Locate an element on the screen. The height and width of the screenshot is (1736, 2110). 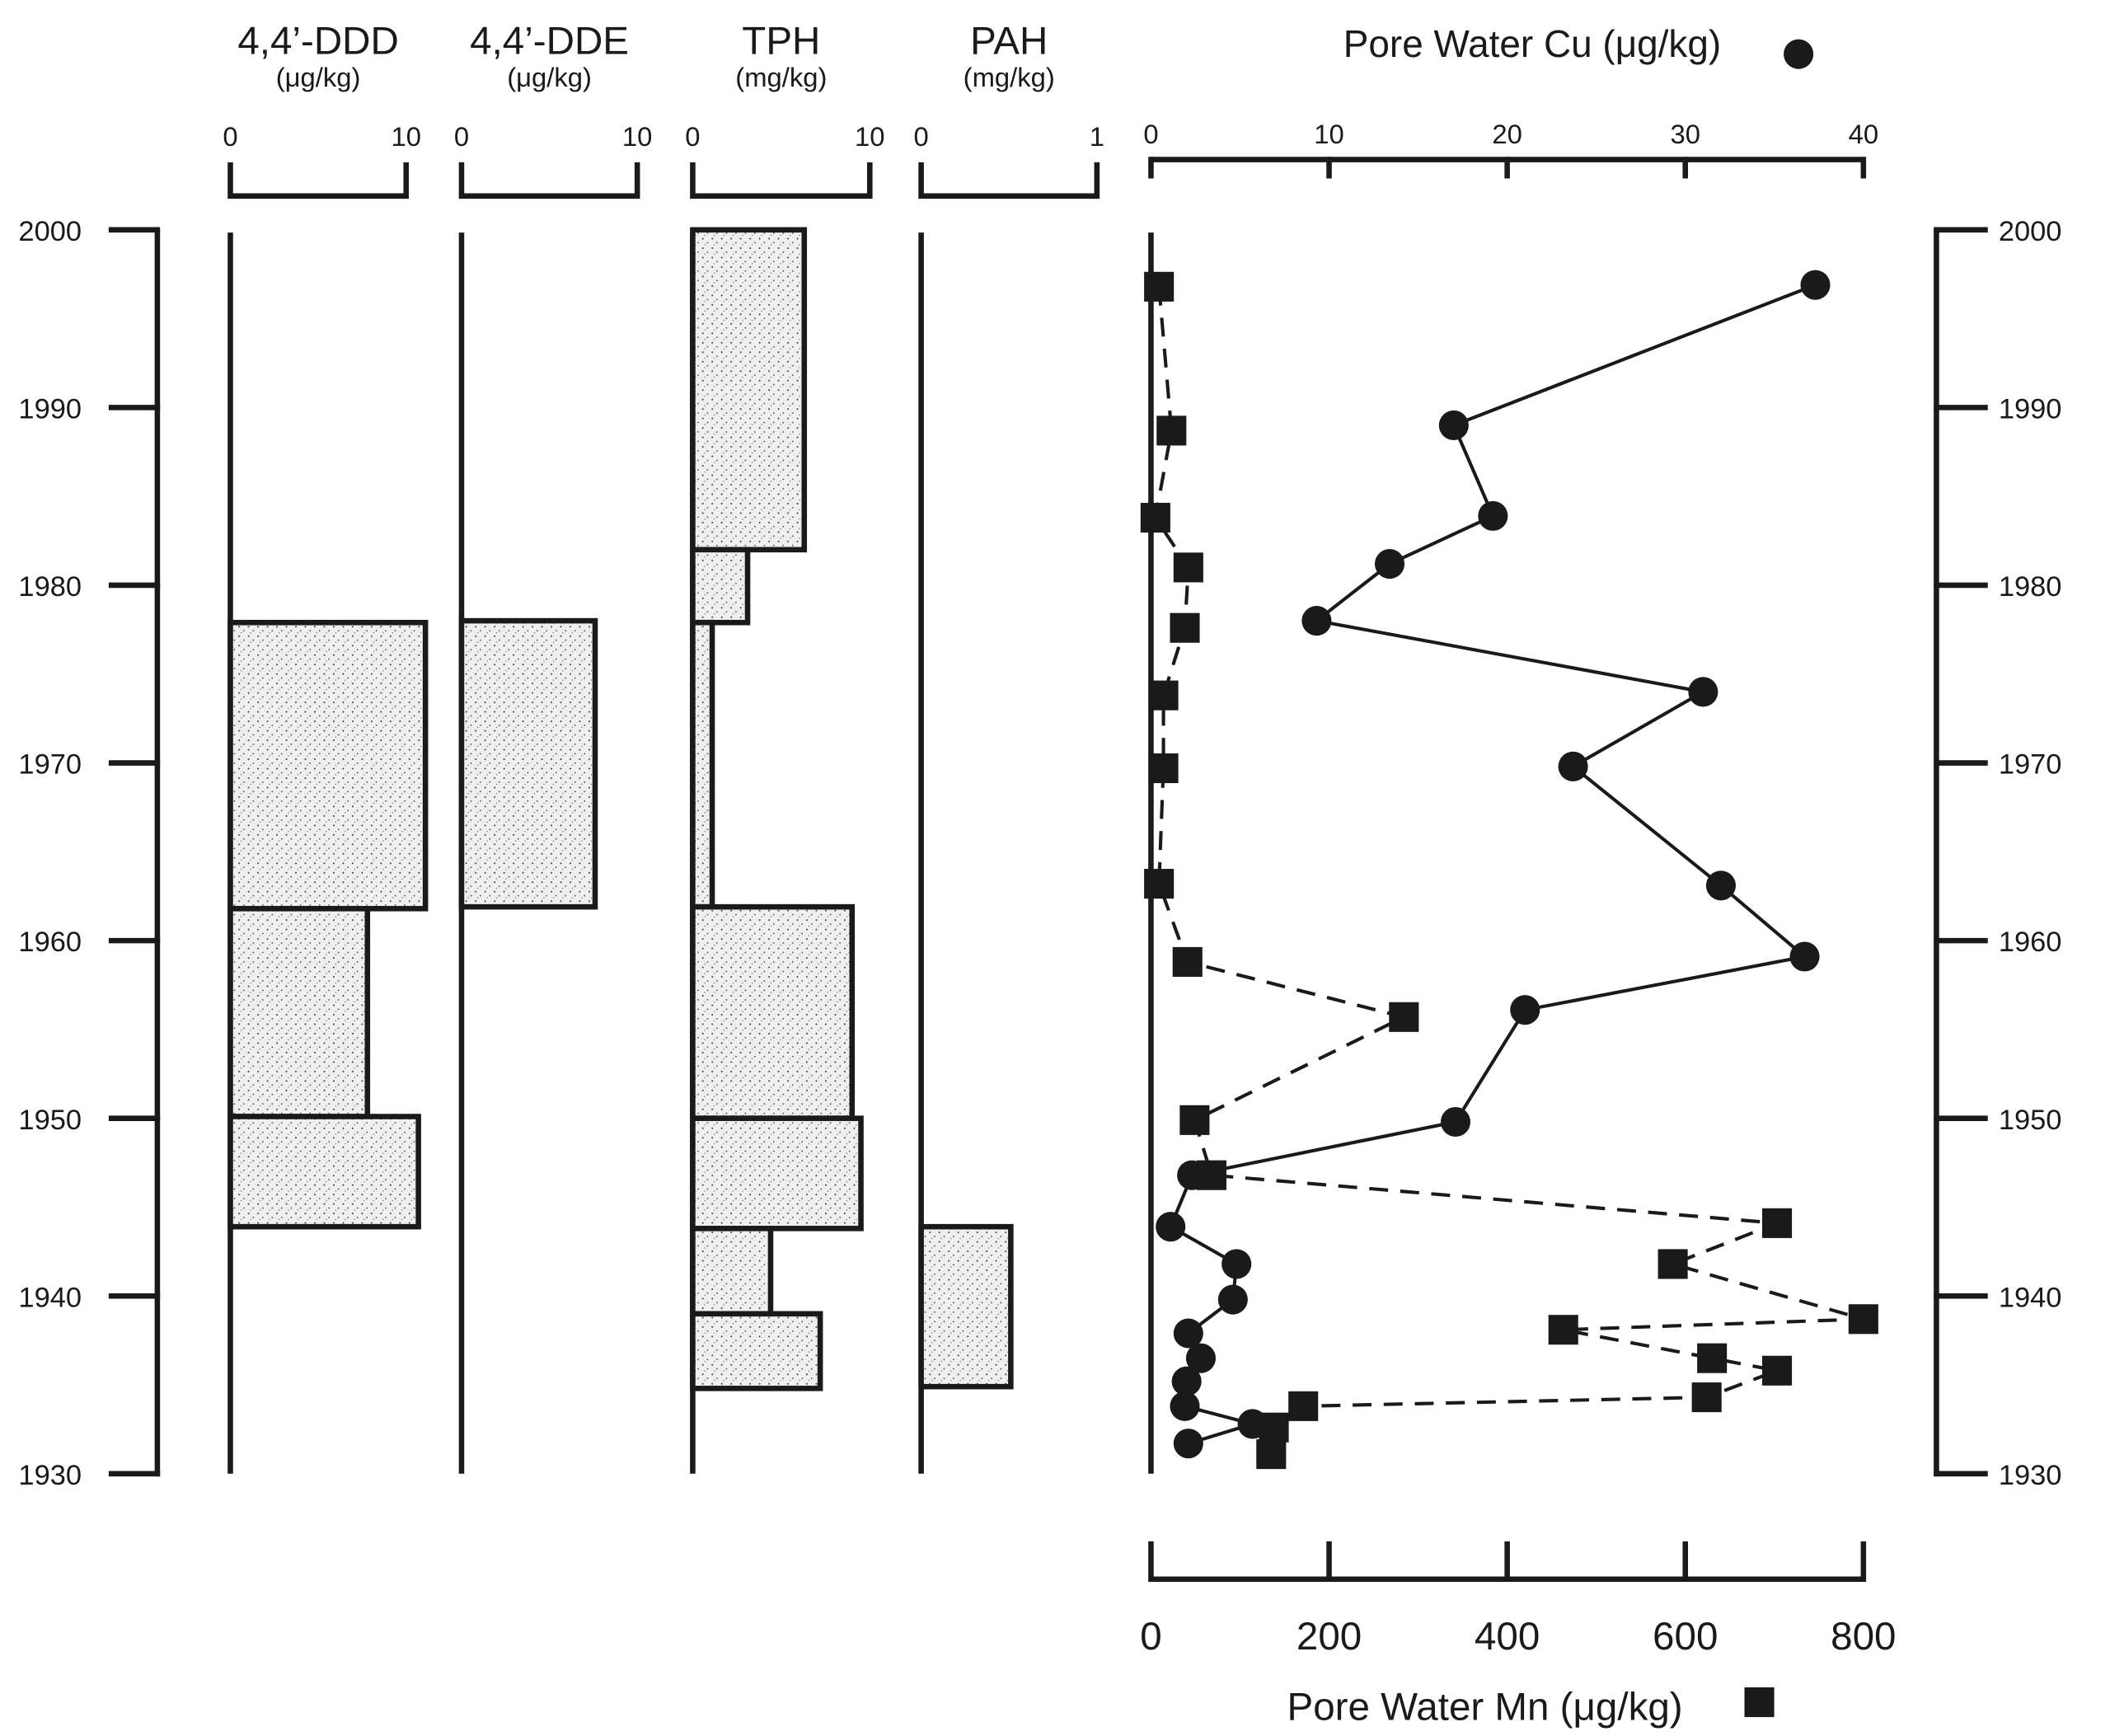
right-year-tick-label: 1960 is located at coordinates (2031, 942).